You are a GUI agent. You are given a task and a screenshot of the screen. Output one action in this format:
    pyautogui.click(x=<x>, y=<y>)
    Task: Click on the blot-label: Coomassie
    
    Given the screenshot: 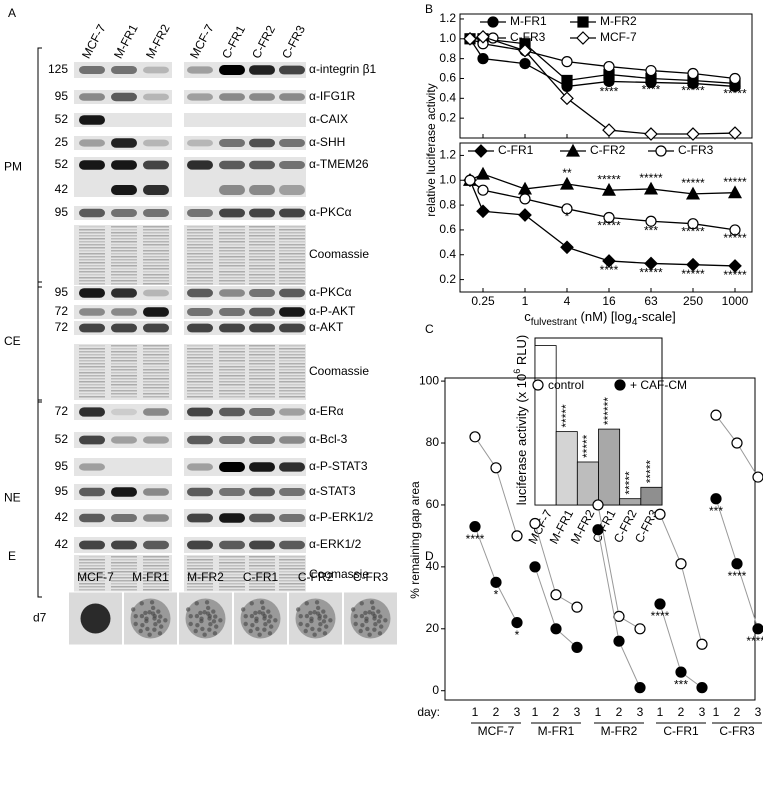 What is the action you would take?
    pyautogui.click(x=339, y=574)
    